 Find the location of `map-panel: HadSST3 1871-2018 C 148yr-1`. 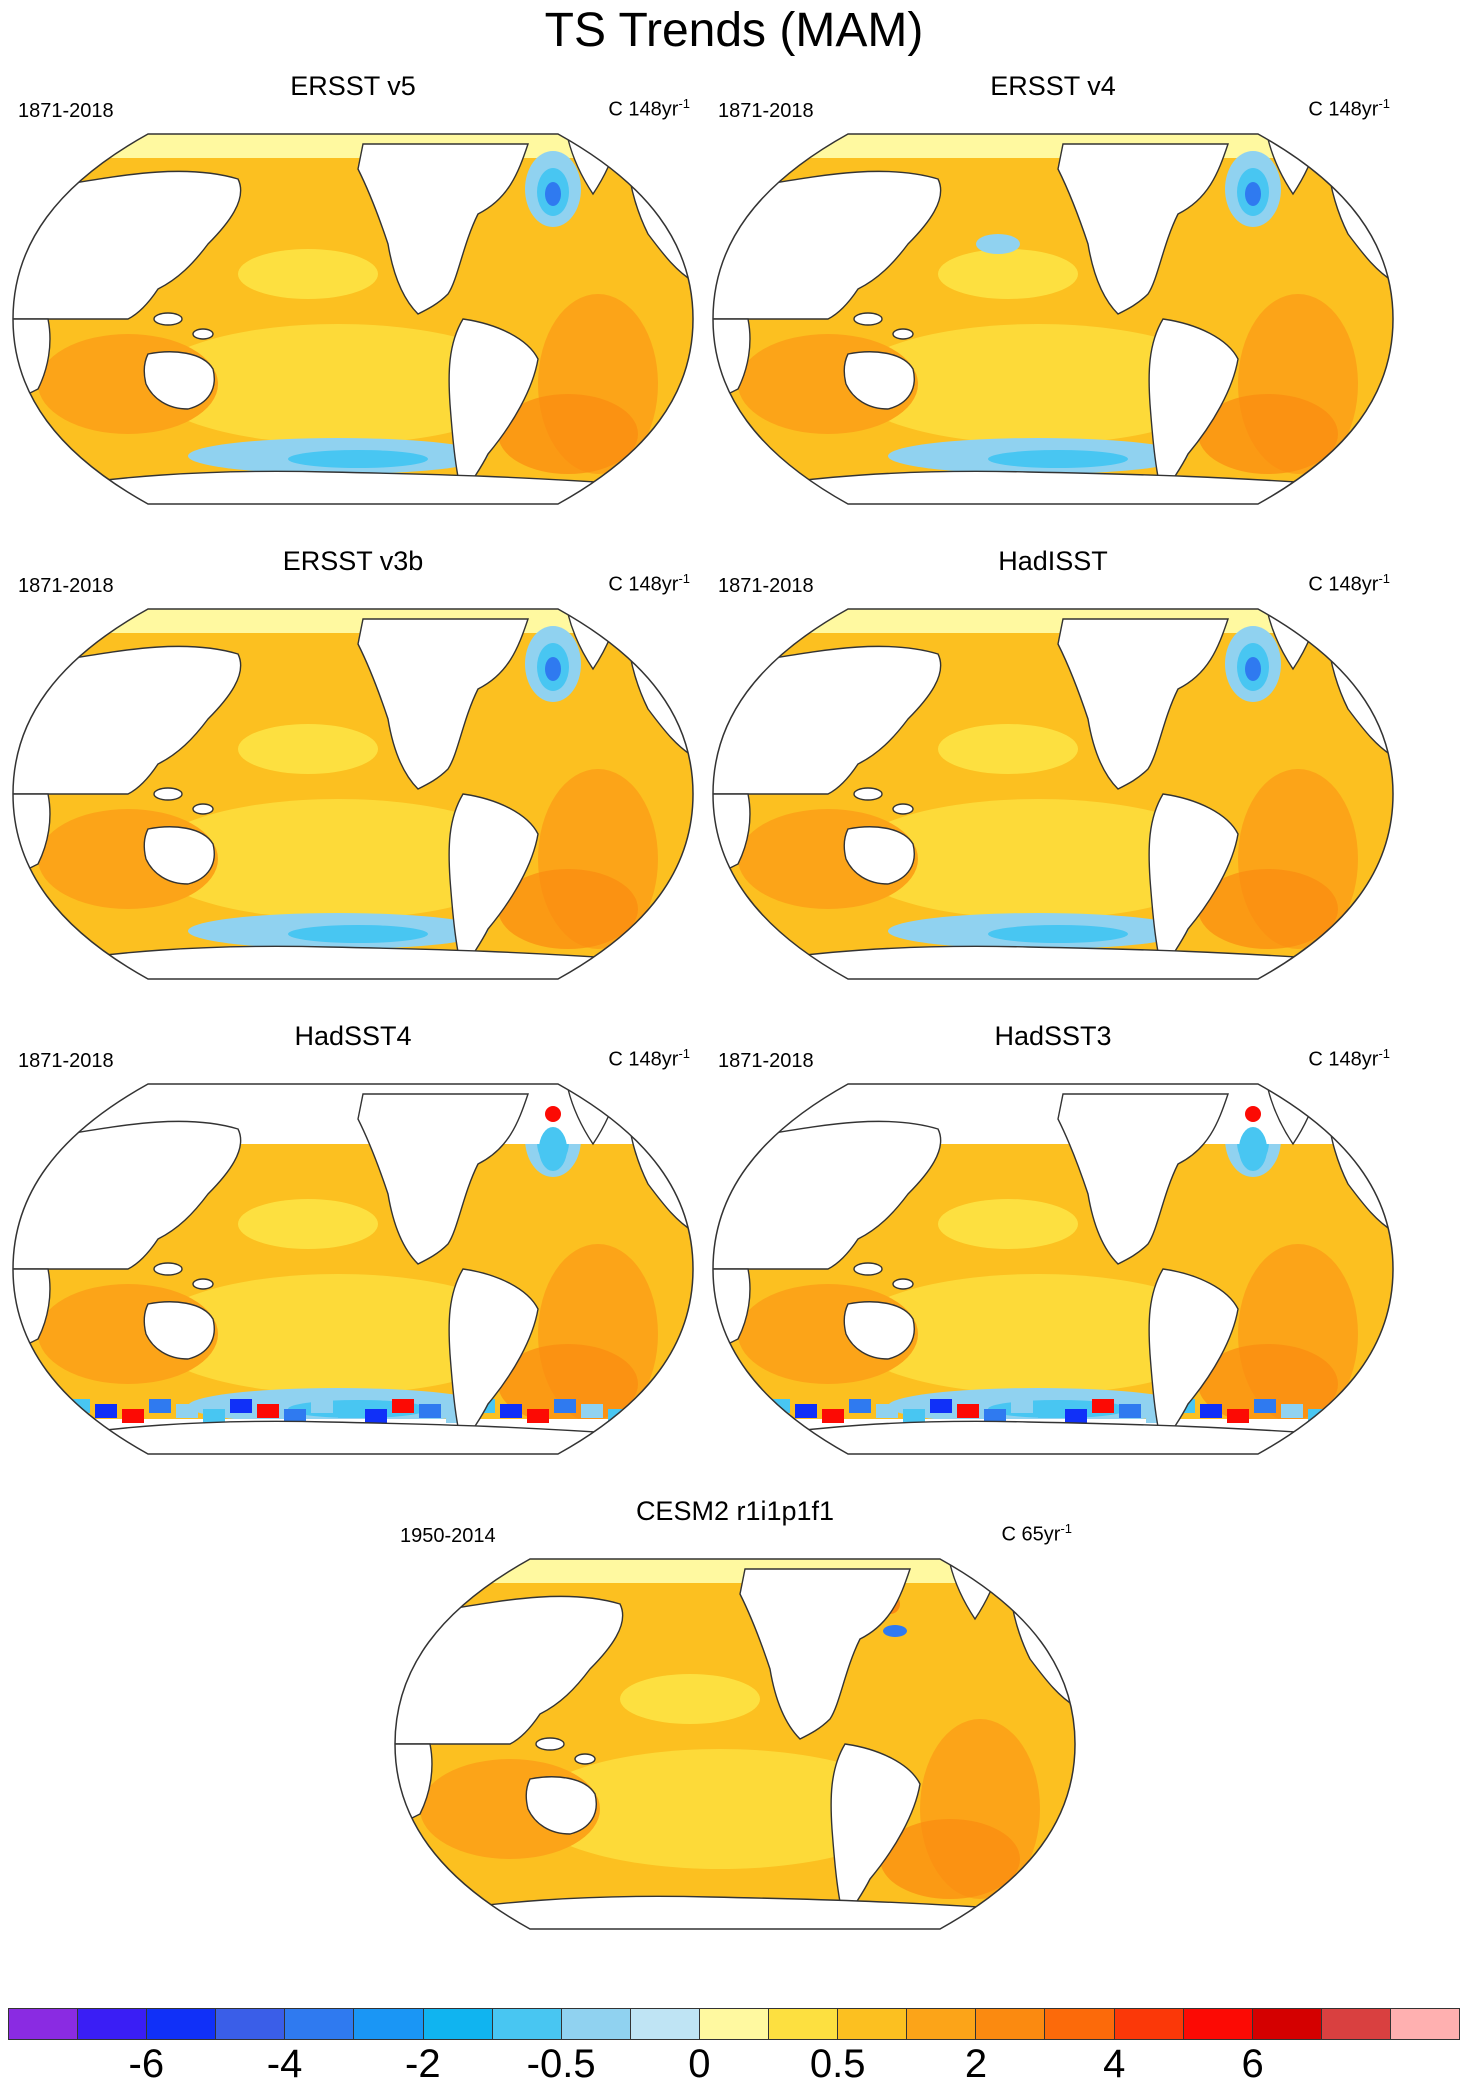

map-panel: HadSST3 1871-2018 C 148yr-1 is located at coordinates (1053, 1255).